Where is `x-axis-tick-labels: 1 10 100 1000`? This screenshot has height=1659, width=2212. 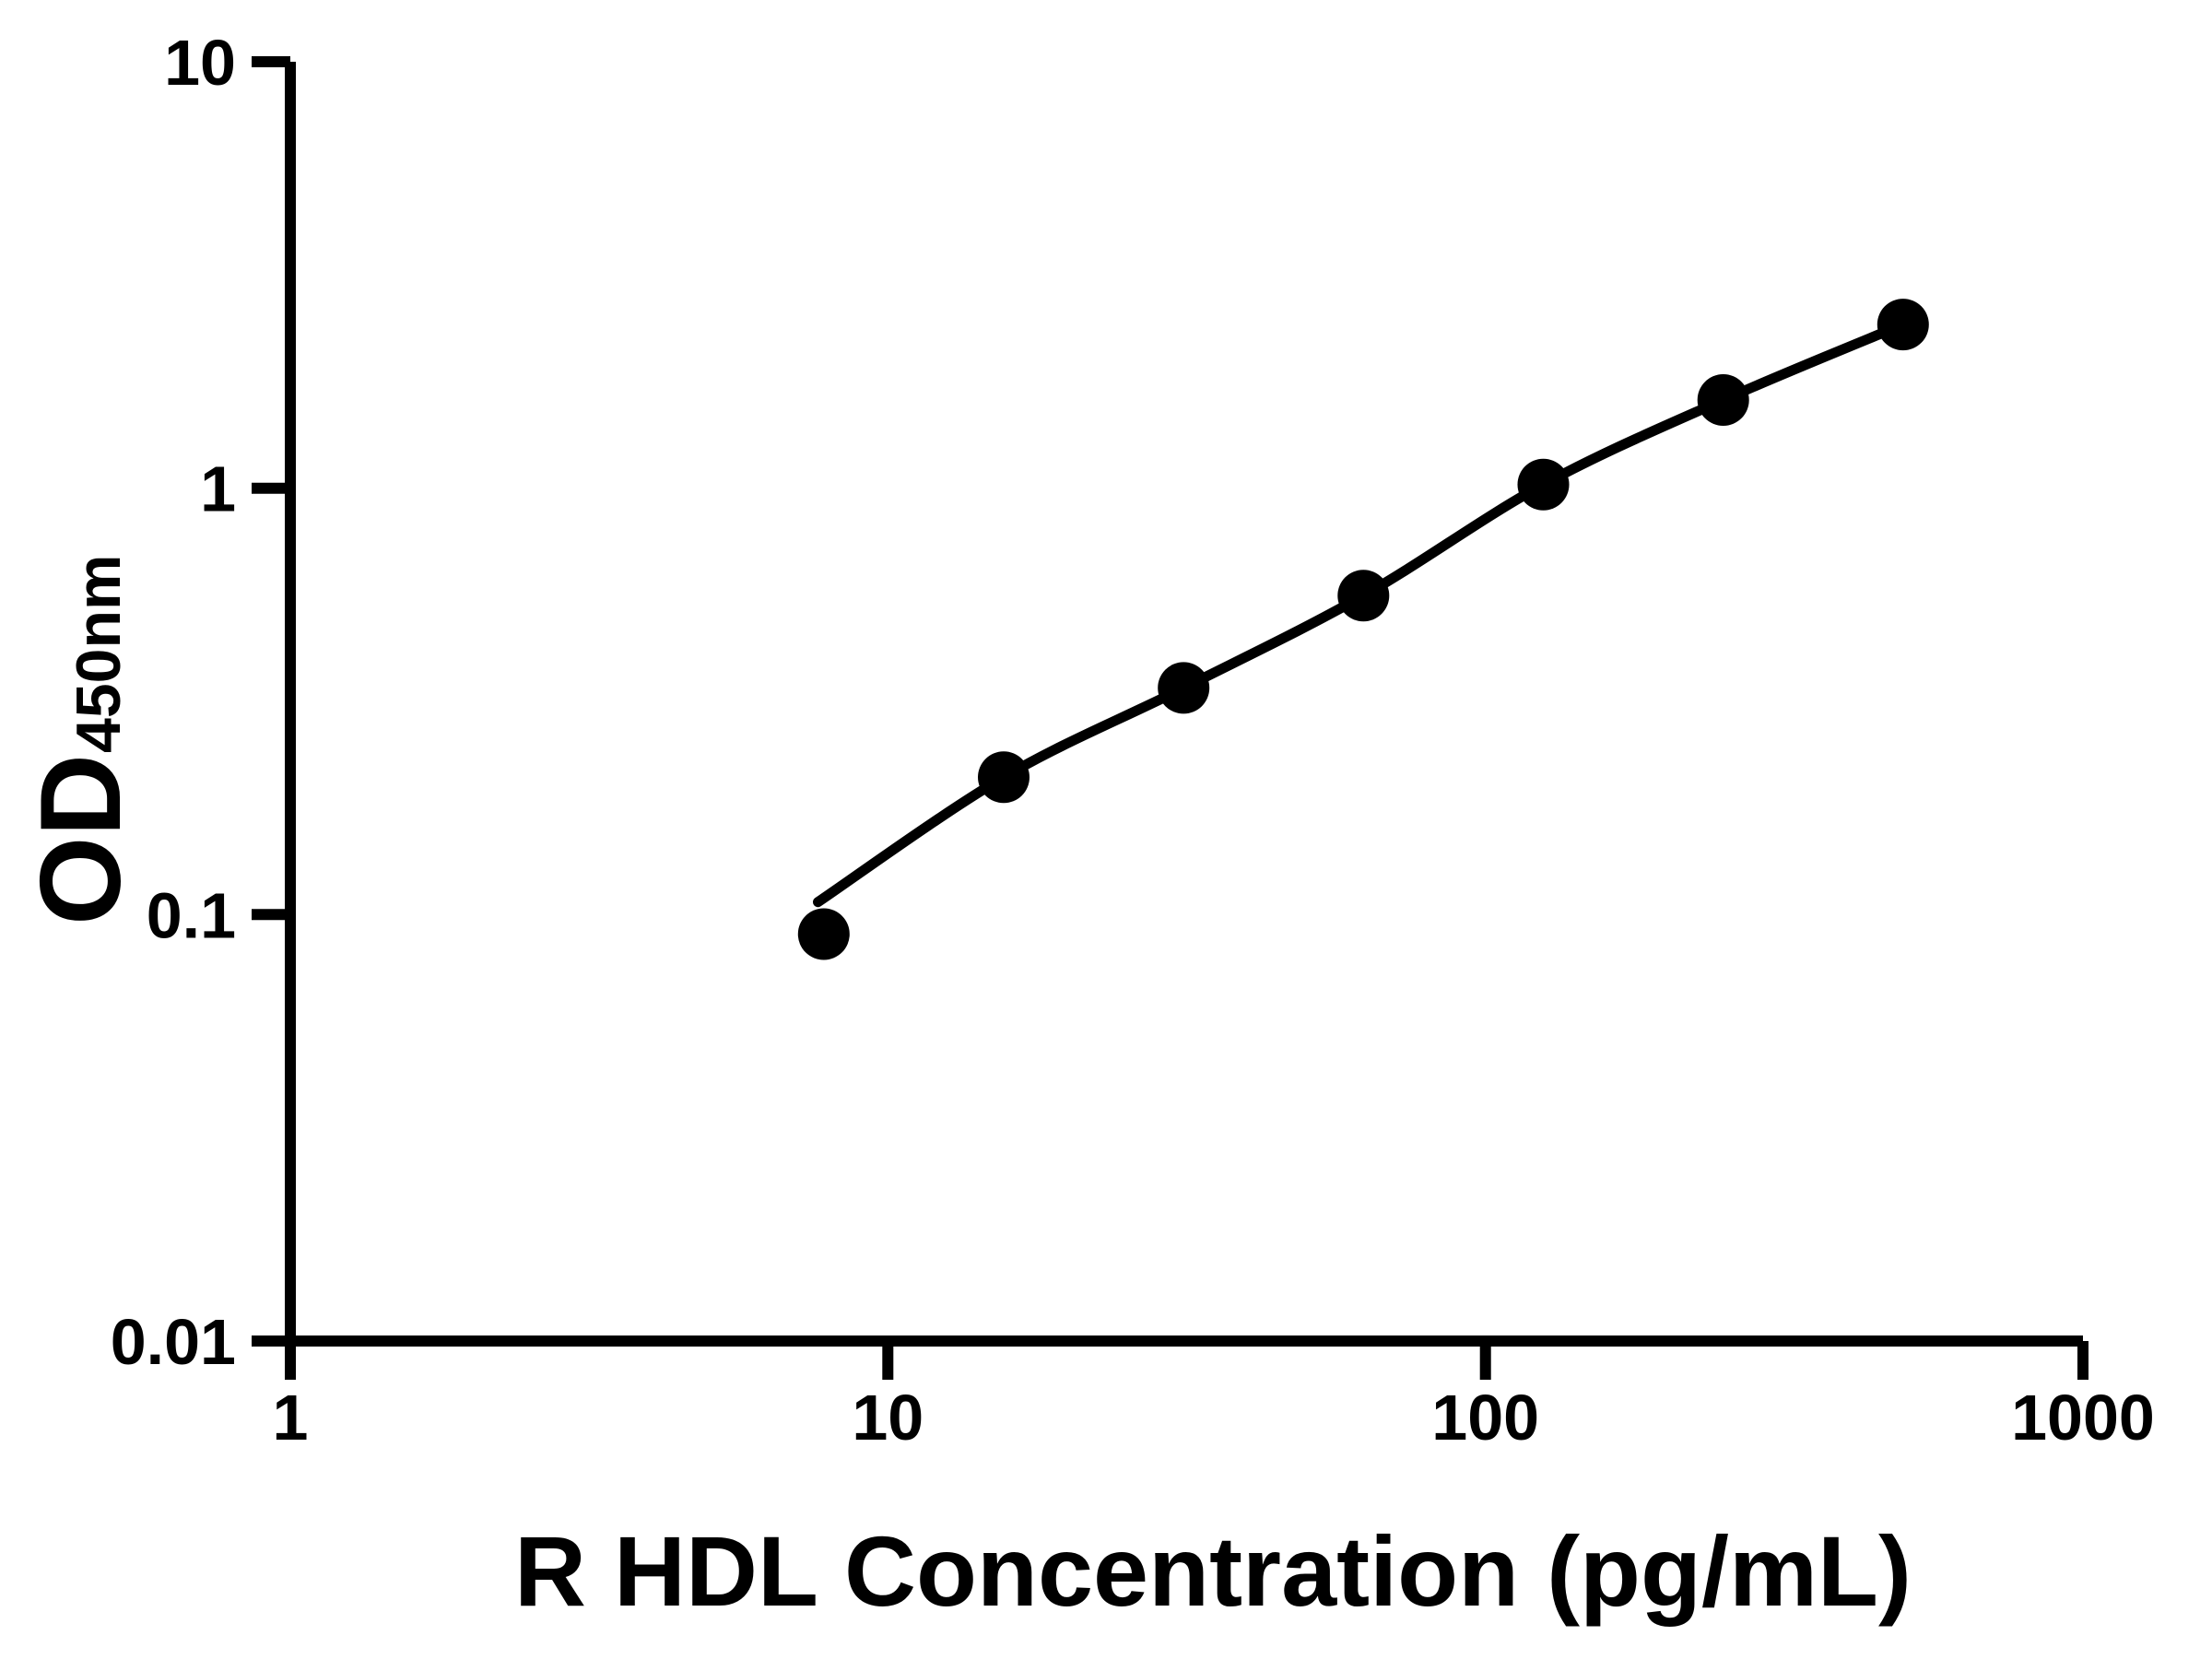 x-axis-tick-labels: 1 10 100 1000 is located at coordinates (1214, 1417).